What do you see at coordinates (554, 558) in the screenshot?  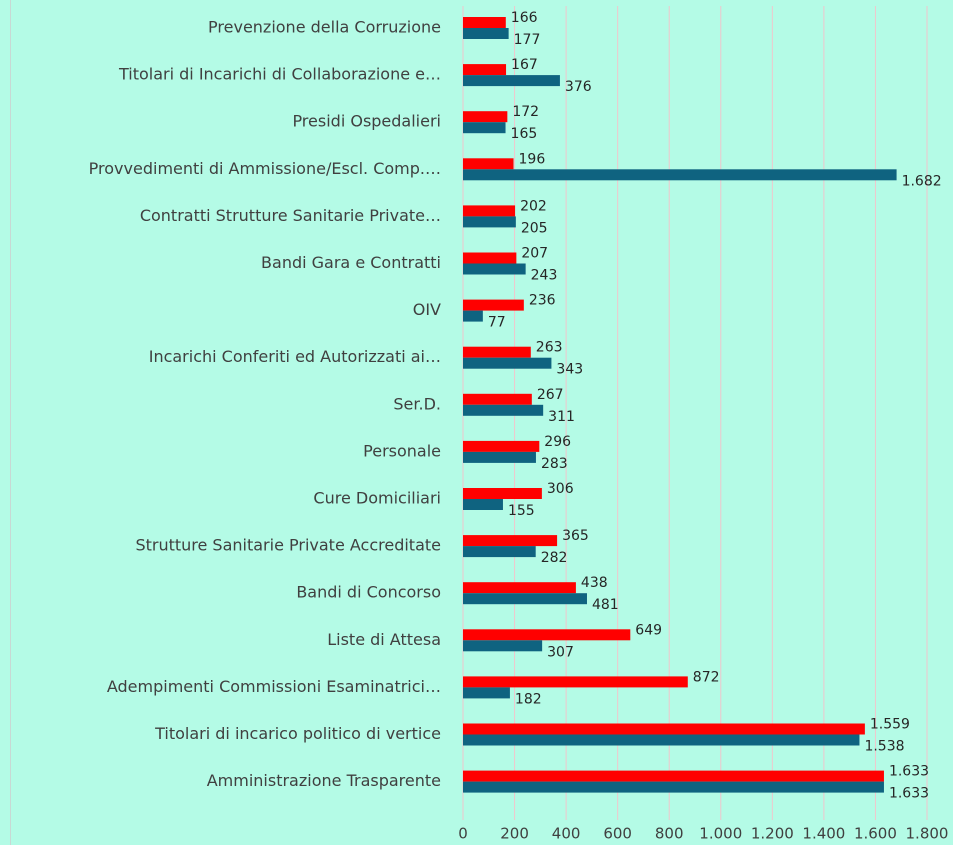 I see `value-label: 282` at bounding box center [554, 558].